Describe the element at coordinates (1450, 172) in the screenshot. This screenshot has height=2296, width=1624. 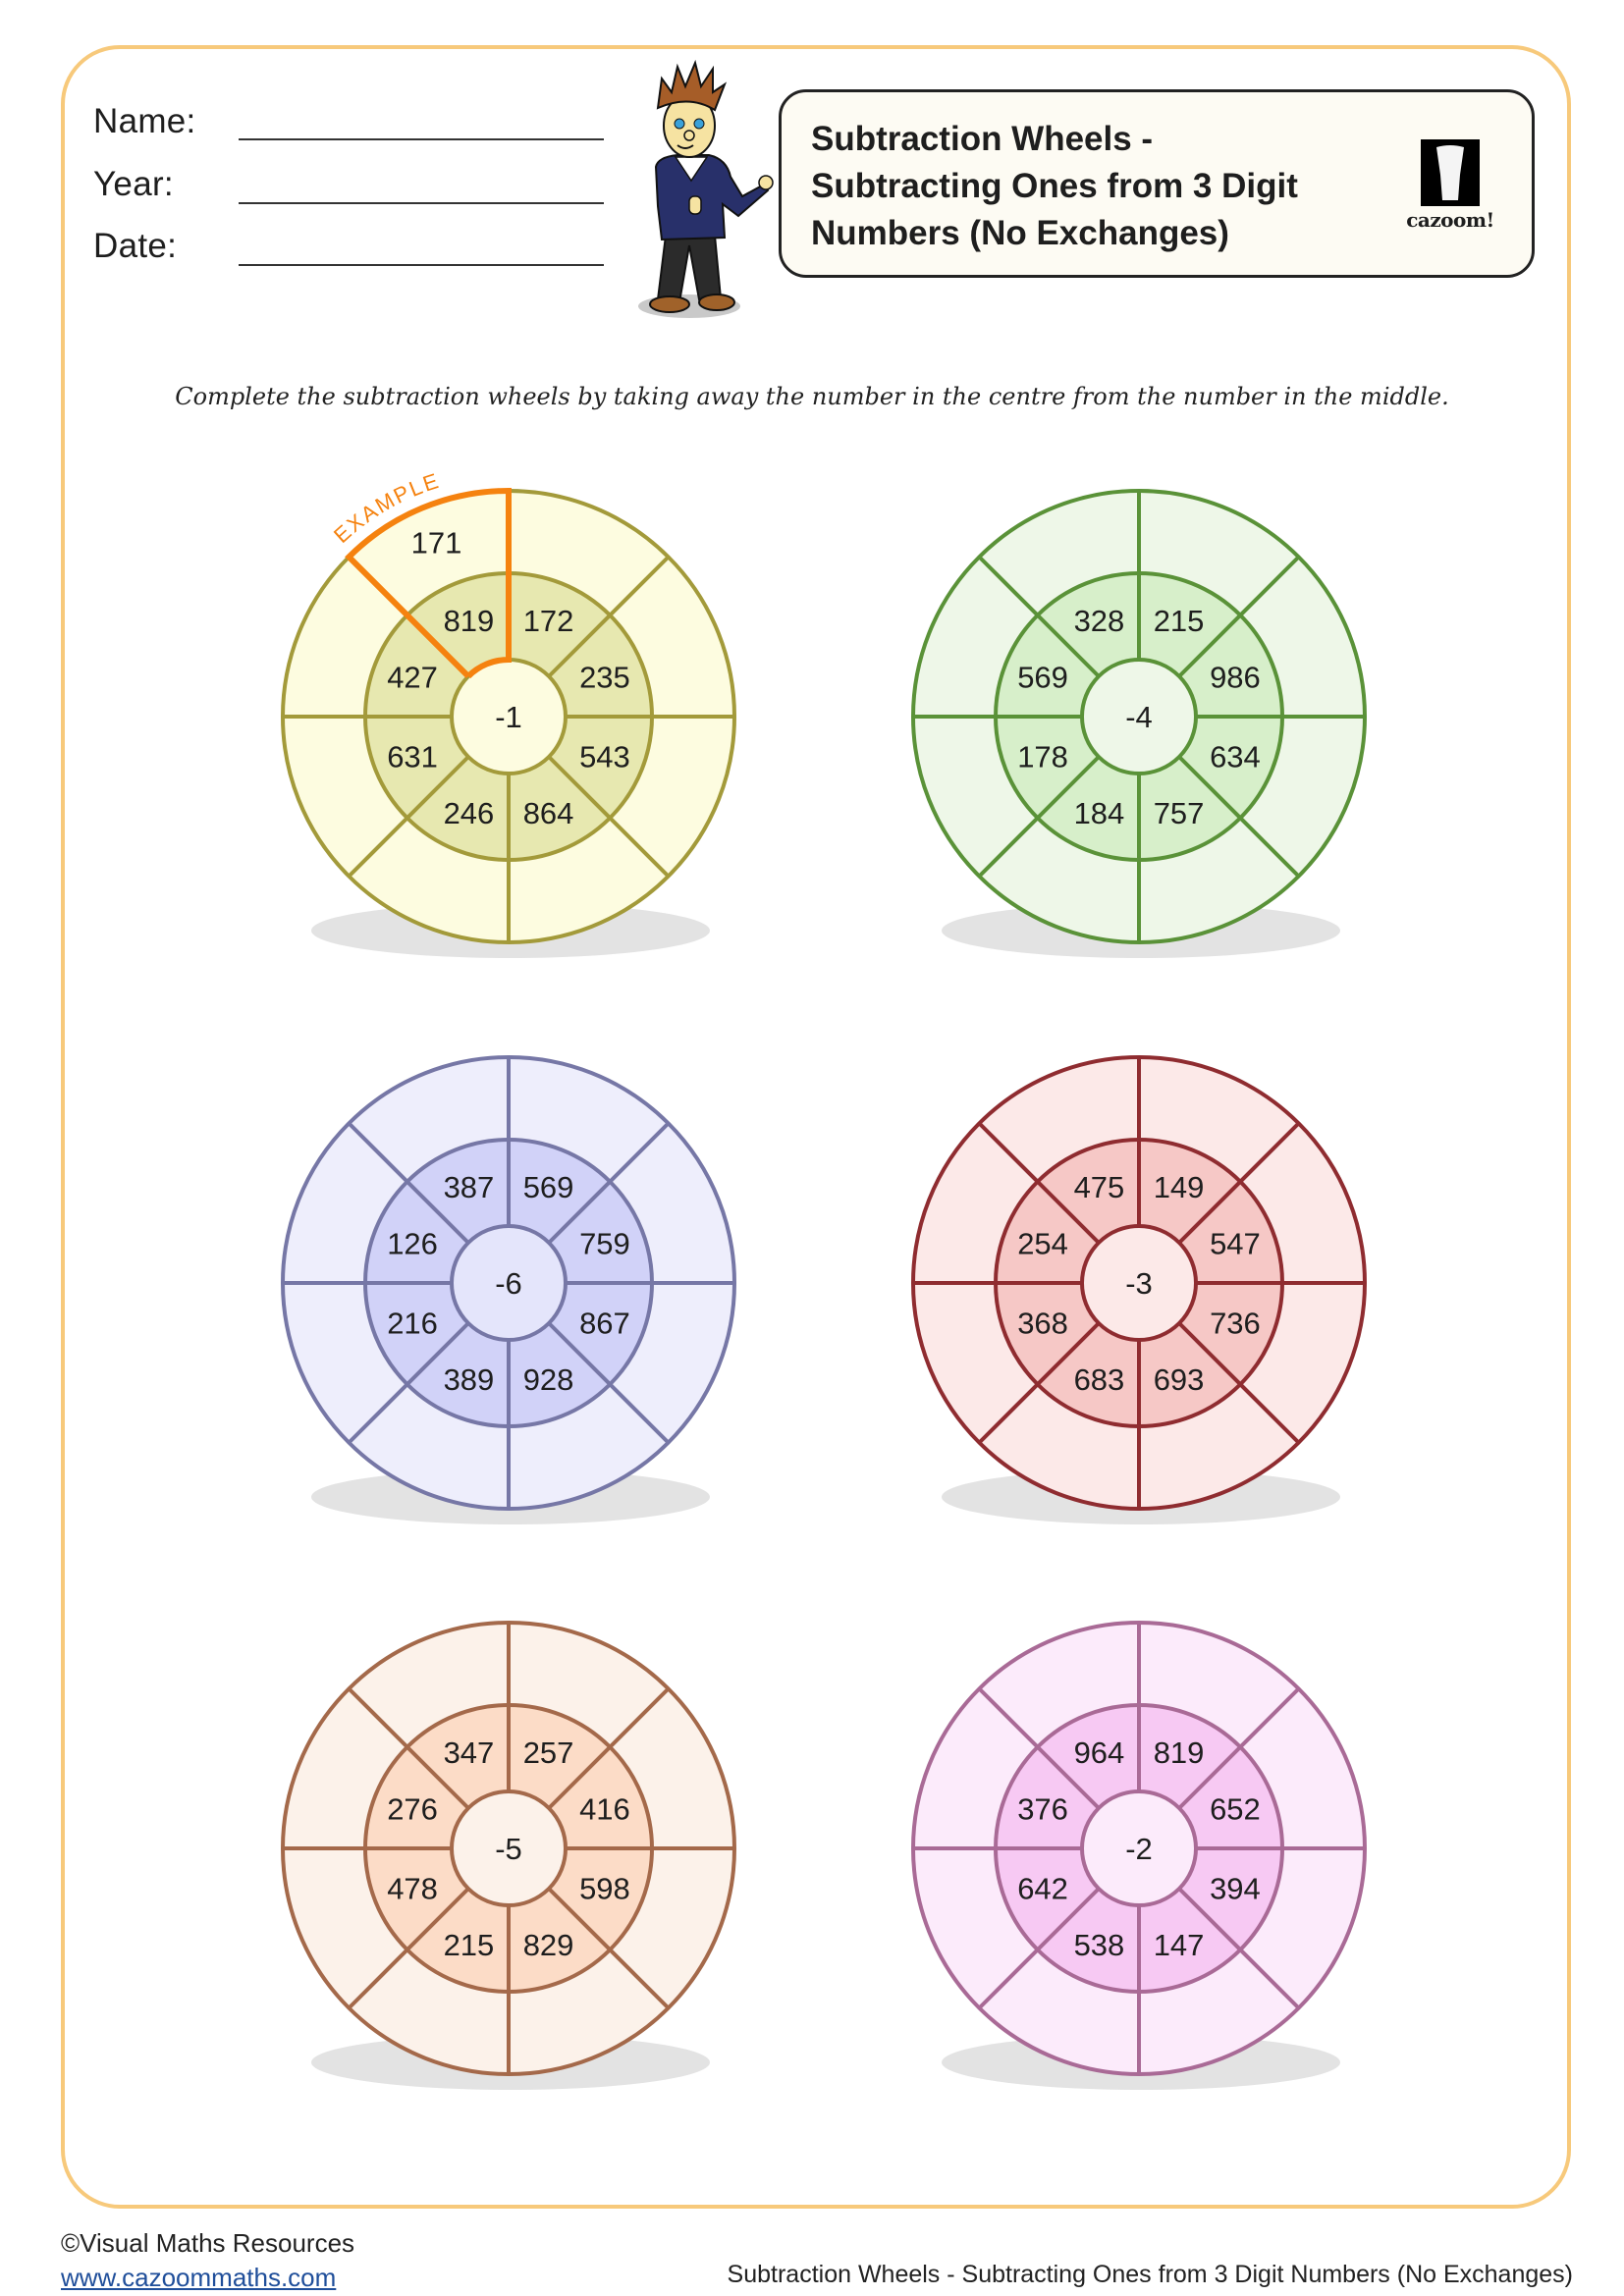
I see `drum-icon` at that location.